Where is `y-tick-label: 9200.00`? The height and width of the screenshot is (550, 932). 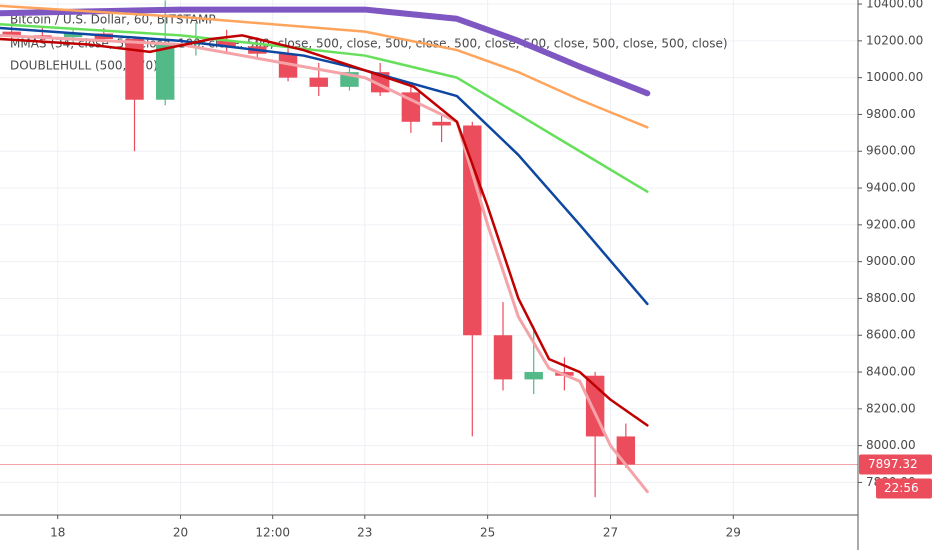 y-tick-label: 9200.00 is located at coordinates (891, 224).